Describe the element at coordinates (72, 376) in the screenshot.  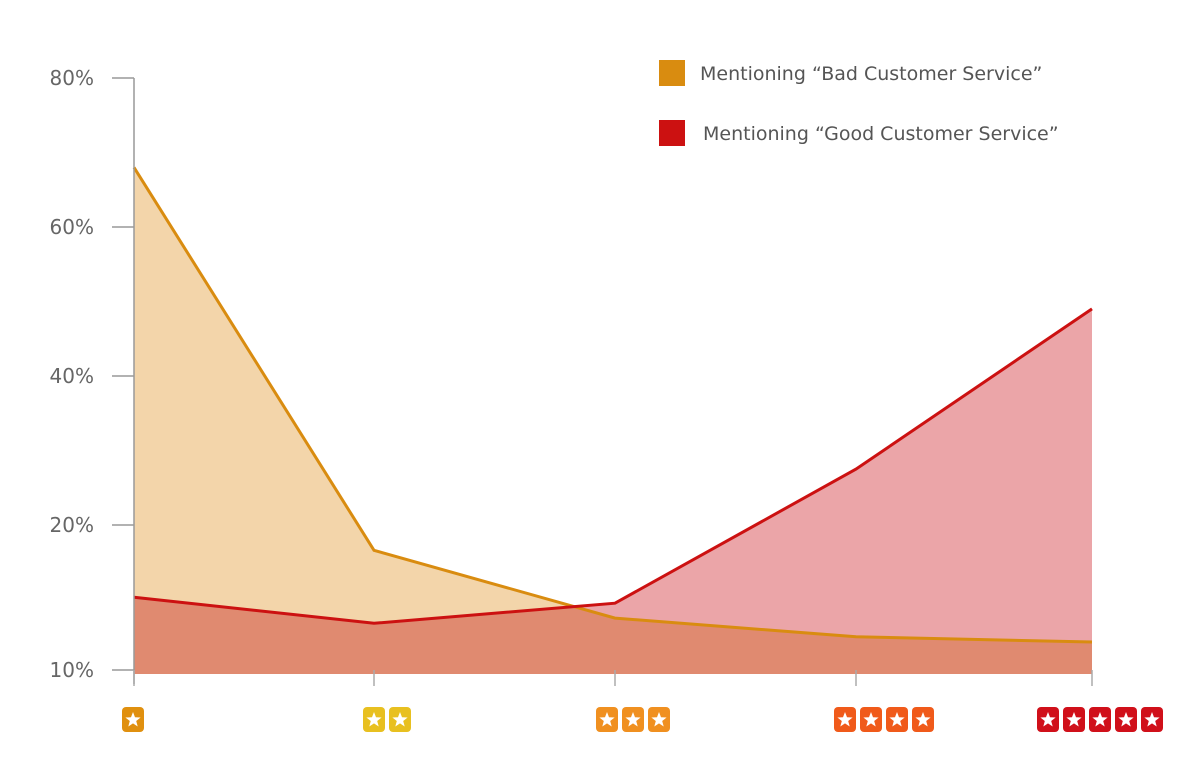
I see `y-tick-label: 40%` at that location.